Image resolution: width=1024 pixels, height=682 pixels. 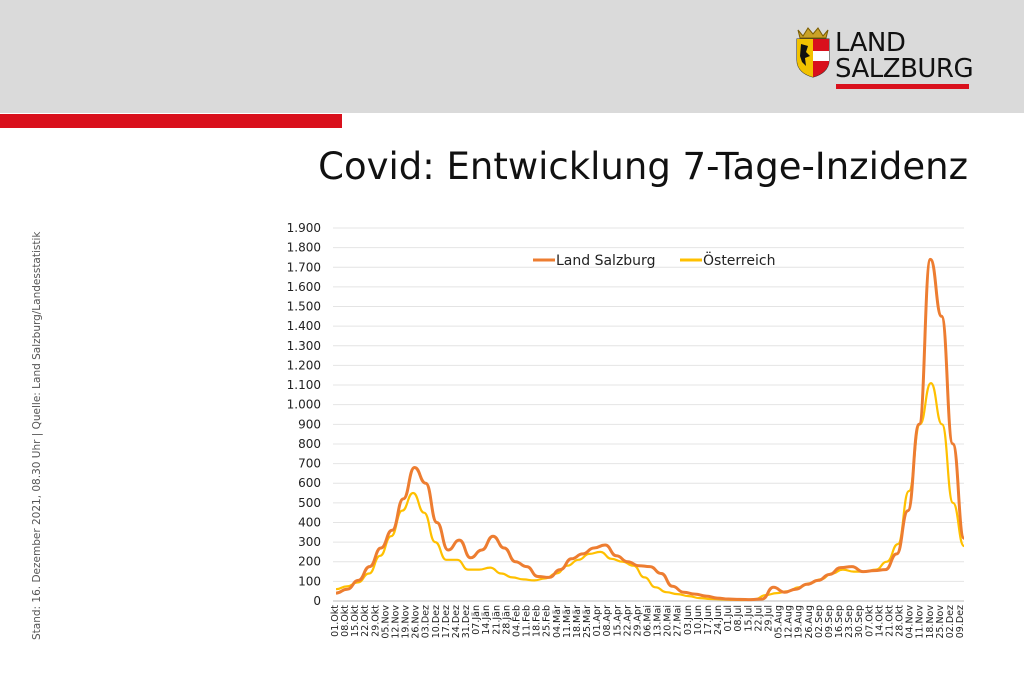 What do you see at coordinates (728, 618) in the screenshot?
I see `x-tick-label: 01.Jul` at bounding box center [728, 618].